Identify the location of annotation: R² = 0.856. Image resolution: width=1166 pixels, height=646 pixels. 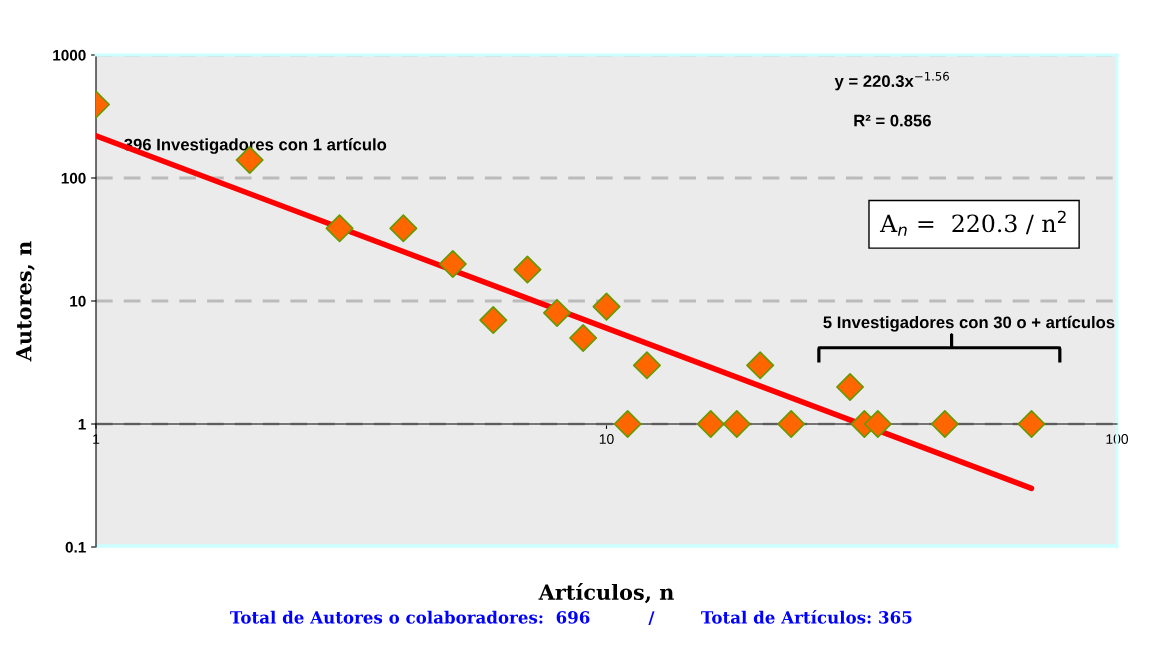
(892, 120).